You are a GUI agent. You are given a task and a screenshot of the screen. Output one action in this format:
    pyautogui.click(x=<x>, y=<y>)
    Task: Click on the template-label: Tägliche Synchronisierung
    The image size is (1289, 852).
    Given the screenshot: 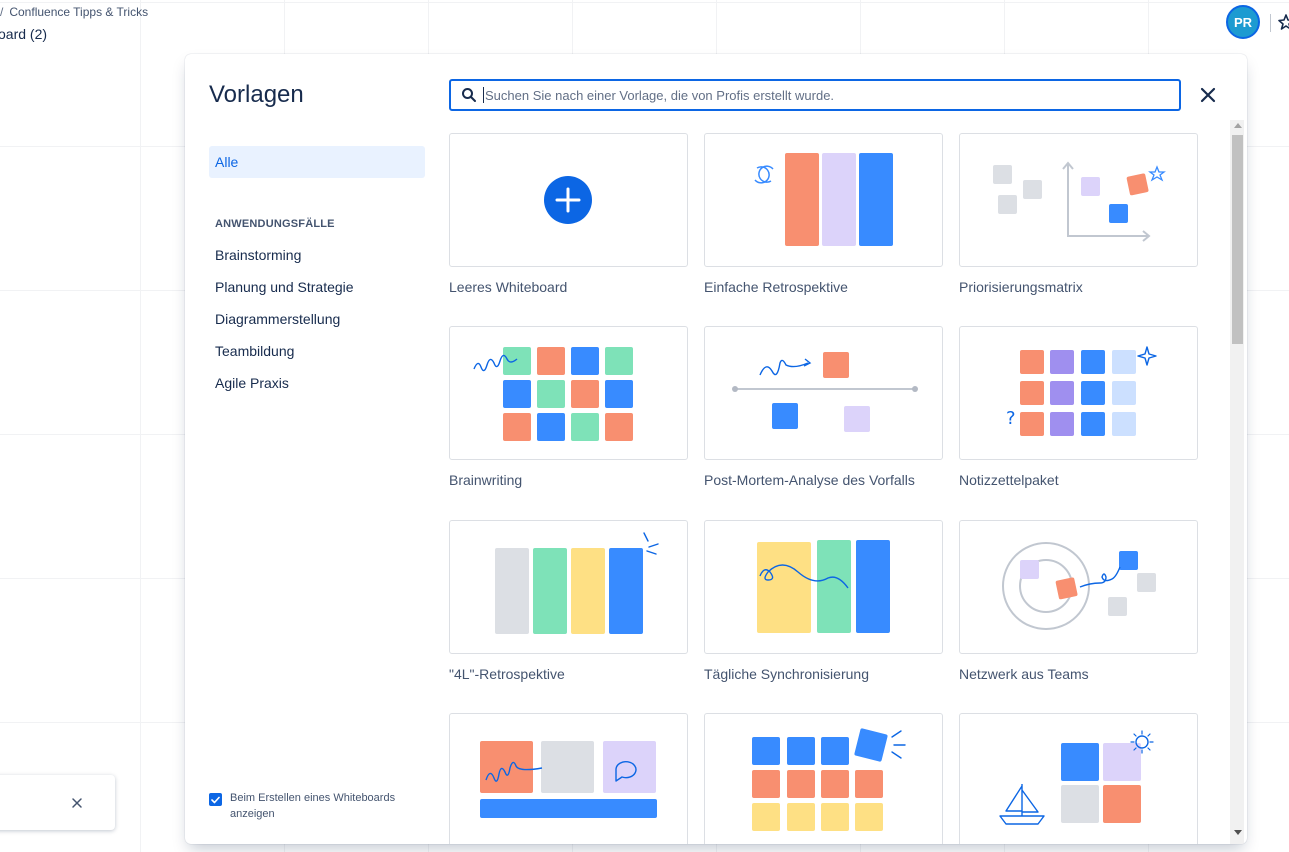 What is the action you would take?
    pyautogui.click(x=786, y=674)
    